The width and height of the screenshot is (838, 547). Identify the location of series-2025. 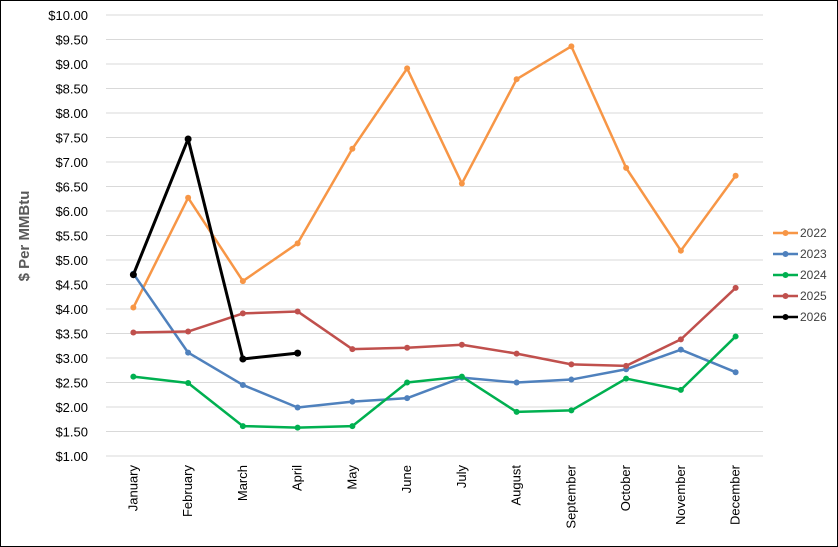
(434, 326).